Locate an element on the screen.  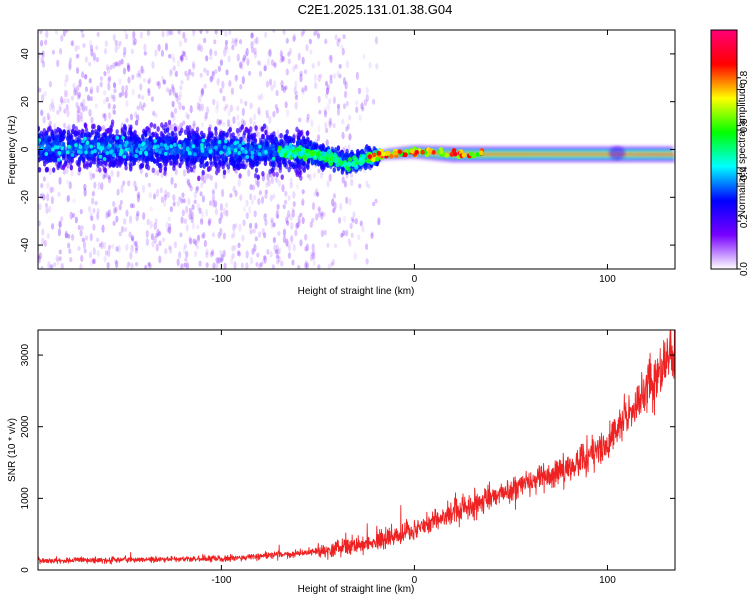
colorbar-label: Normalized spectral amplitude is located at coordinates (742, 149).